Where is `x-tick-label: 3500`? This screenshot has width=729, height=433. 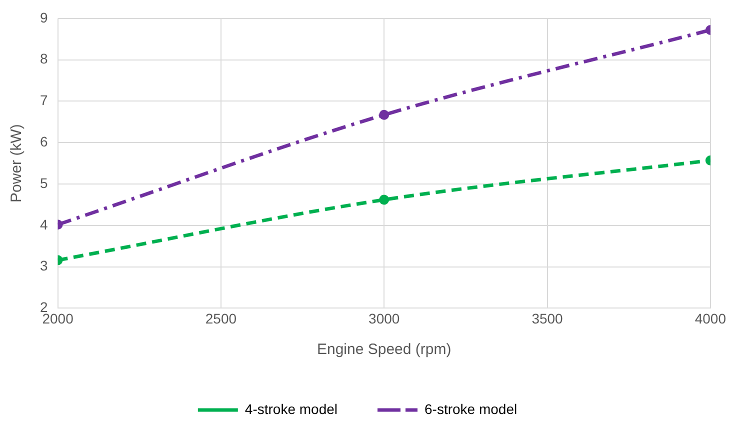
x-tick-label: 3500 is located at coordinates (548, 318).